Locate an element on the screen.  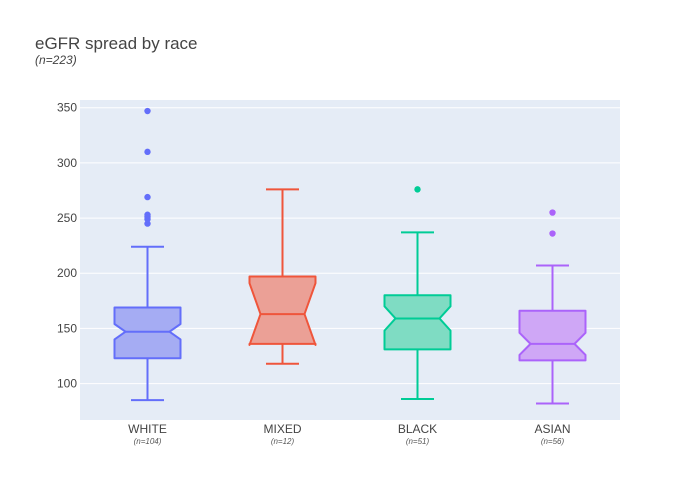
y-tick-label: 100 is located at coordinates (67, 384).